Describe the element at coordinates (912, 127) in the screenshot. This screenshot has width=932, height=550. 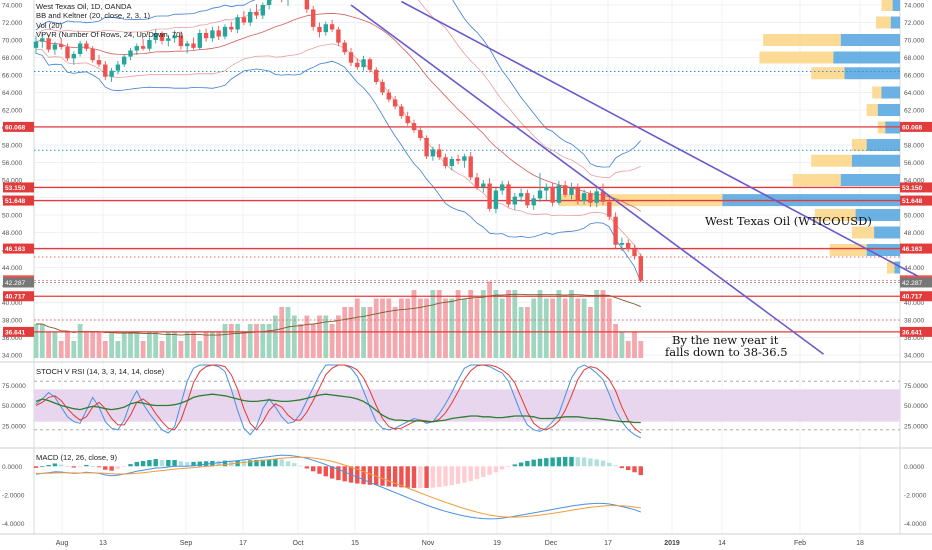
I see `level-tag-right-text: 60.068` at that location.